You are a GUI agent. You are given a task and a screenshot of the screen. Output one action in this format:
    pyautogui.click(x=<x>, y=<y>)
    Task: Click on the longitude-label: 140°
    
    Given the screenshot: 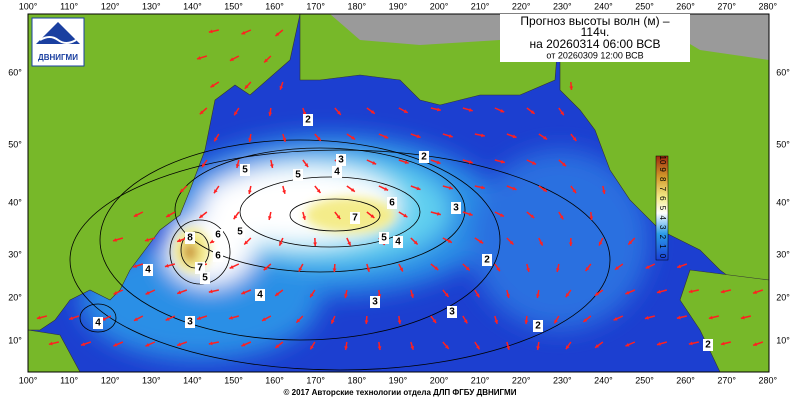 What is the action you would take?
    pyautogui.click(x=192, y=6)
    